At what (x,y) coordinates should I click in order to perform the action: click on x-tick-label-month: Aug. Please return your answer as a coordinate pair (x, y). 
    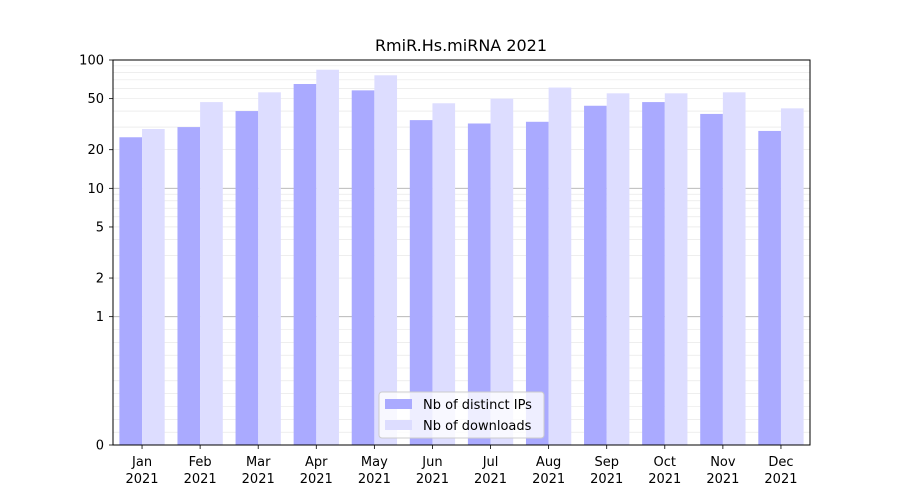
    Looking at the image, I should click on (548, 462).